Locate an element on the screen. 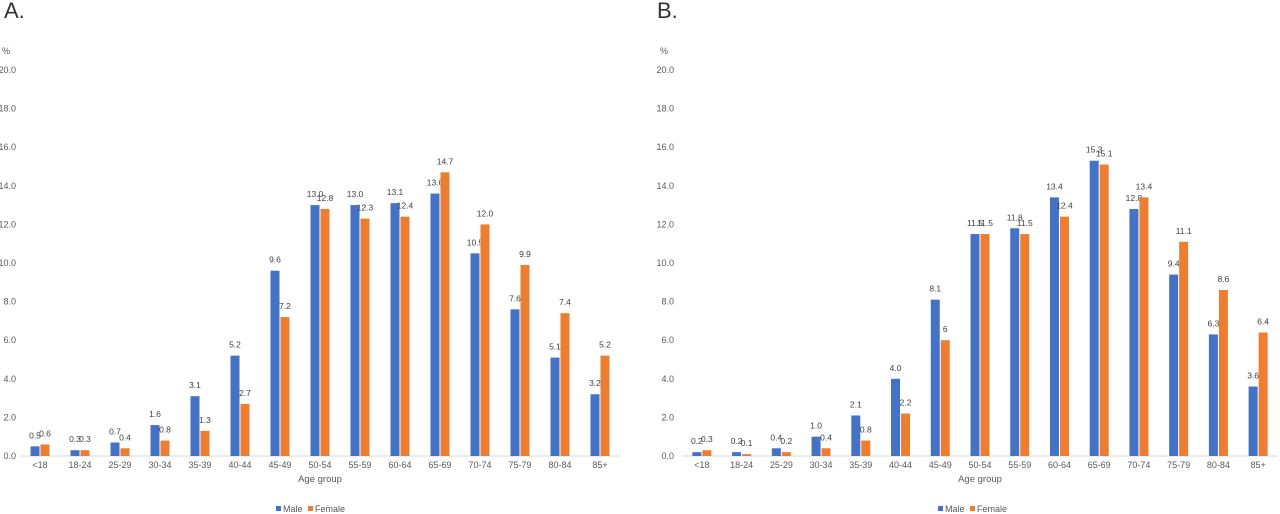 The image size is (1280, 514). x-tick-label: 60-64 is located at coordinates (1059, 465).